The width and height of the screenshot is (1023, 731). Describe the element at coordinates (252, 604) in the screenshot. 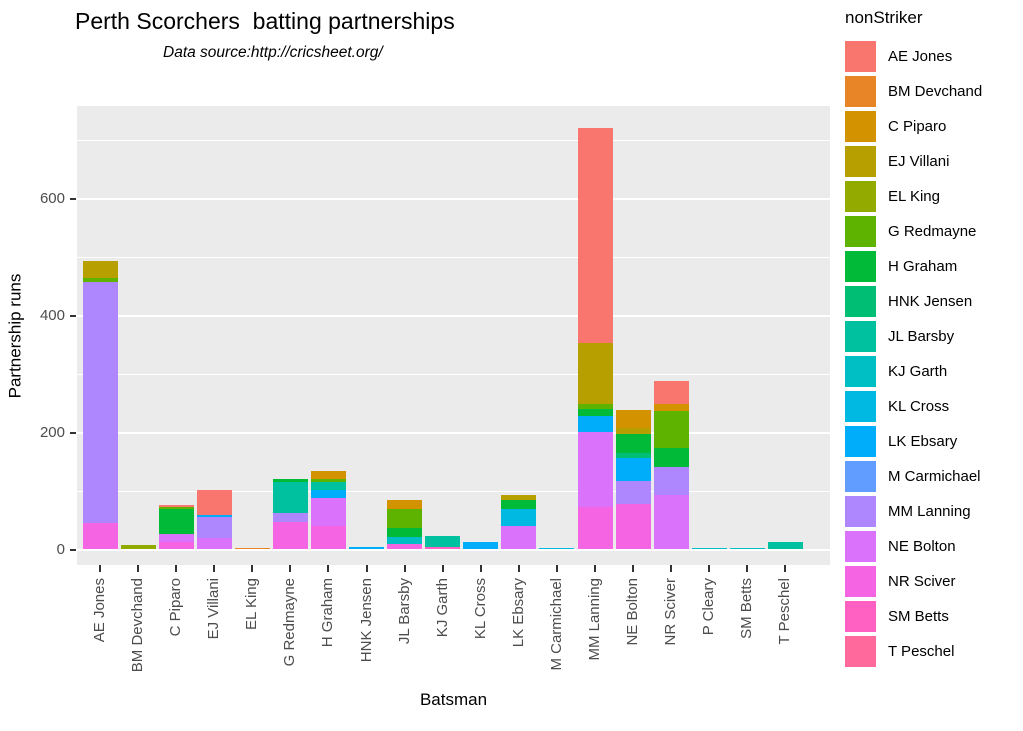

I see `x-tick-label: EL King` at that location.